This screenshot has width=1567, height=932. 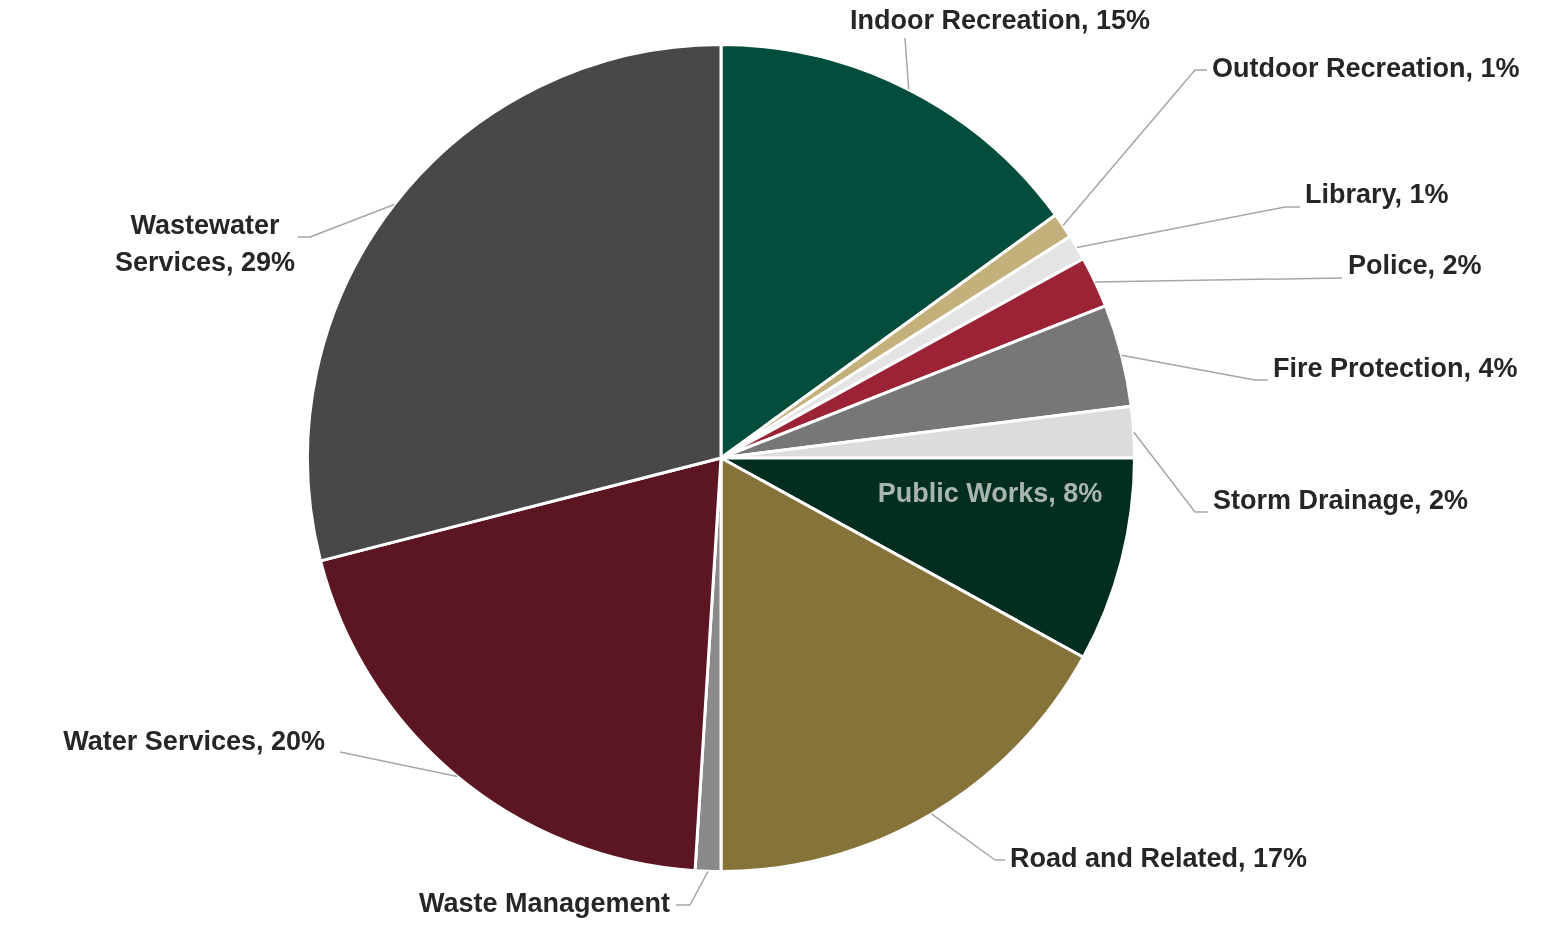 What do you see at coordinates (1000, 20) in the screenshot?
I see `slice-label: Indoor Recreation, 15%` at bounding box center [1000, 20].